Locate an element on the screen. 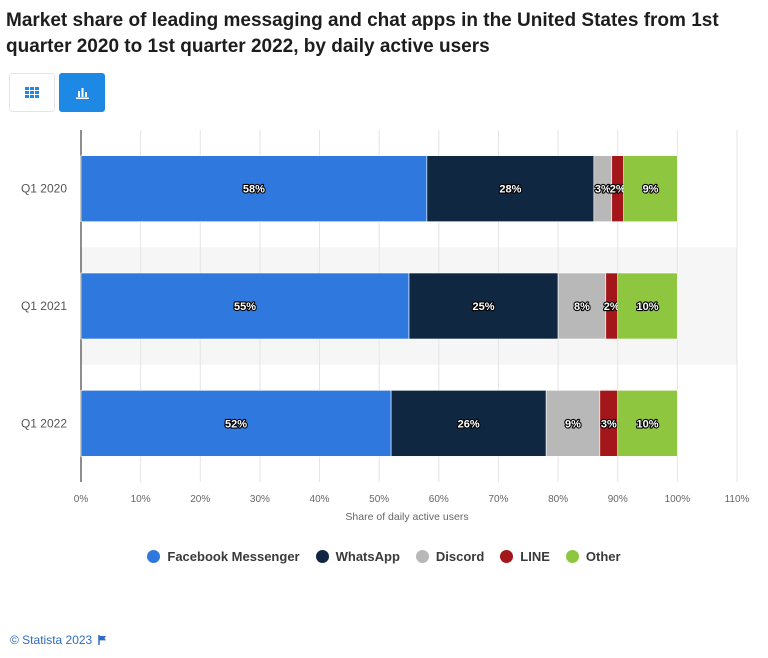  legend-label: WhatsApp is located at coordinates (367, 556).